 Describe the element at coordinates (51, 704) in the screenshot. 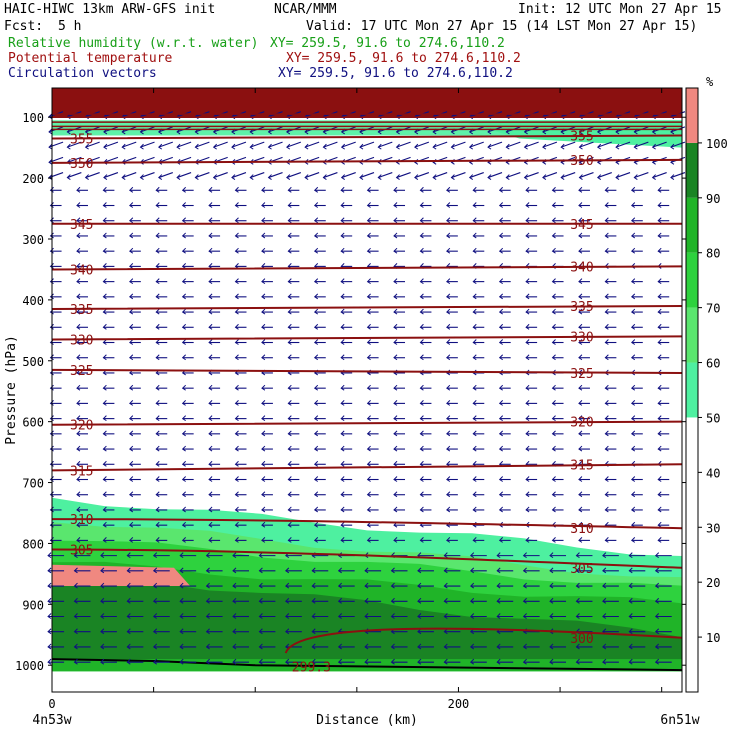

I see `x-tick-label: 0` at that location.